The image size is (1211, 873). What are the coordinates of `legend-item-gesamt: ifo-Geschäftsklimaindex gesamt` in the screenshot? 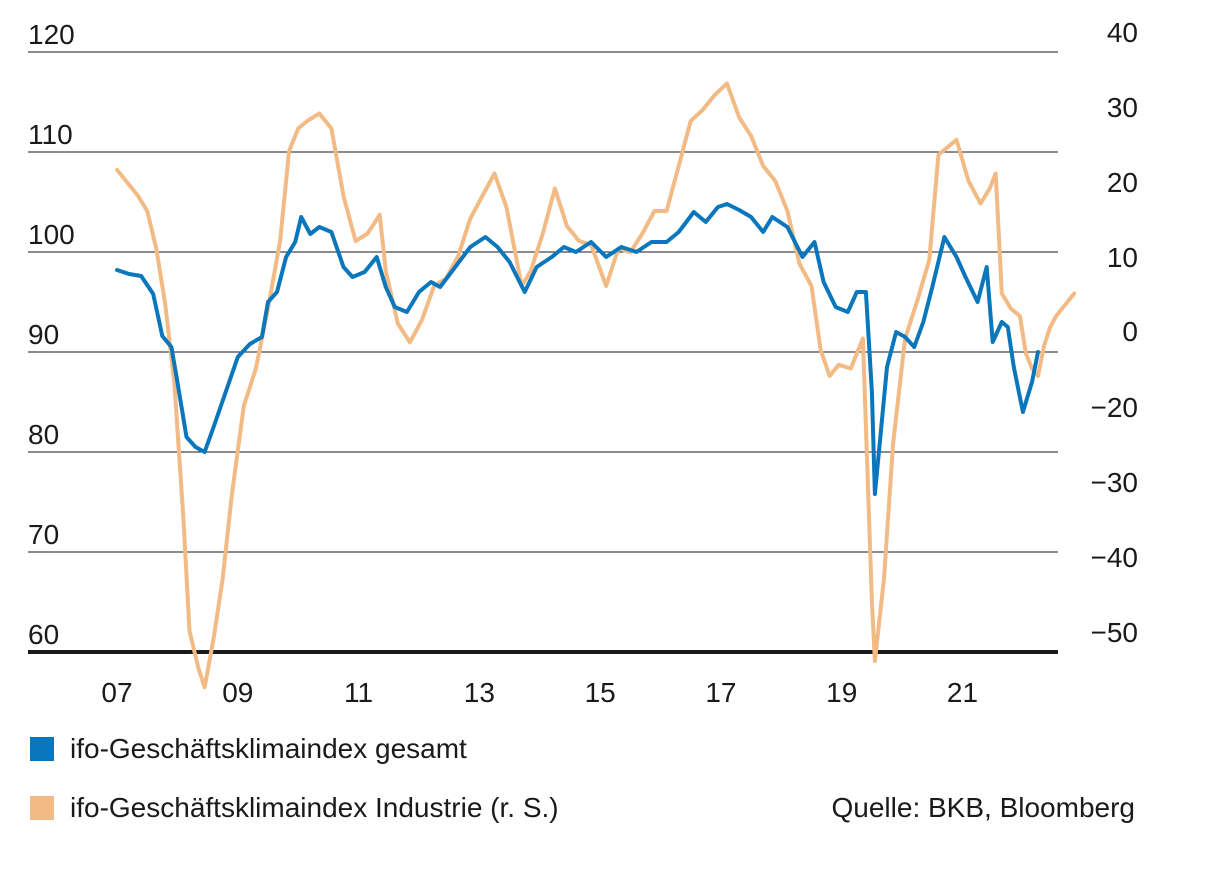 It's located at (248, 749).